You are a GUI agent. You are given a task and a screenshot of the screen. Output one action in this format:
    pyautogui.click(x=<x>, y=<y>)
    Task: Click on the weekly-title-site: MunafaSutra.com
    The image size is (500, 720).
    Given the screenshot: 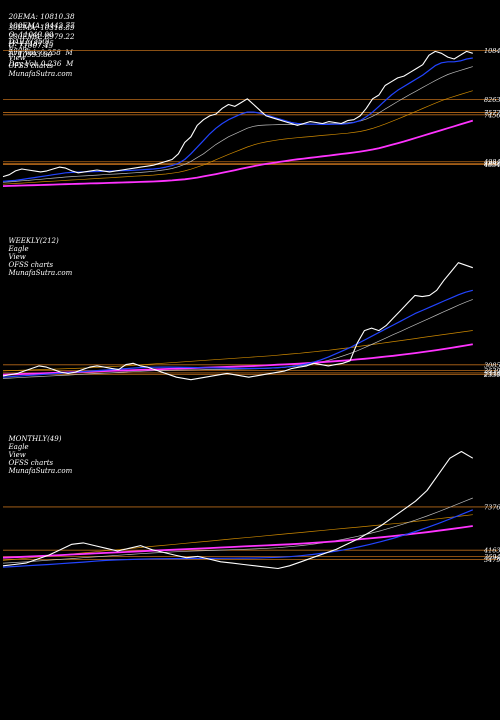 What is the action you would take?
    pyautogui.click(x=40, y=273)
    